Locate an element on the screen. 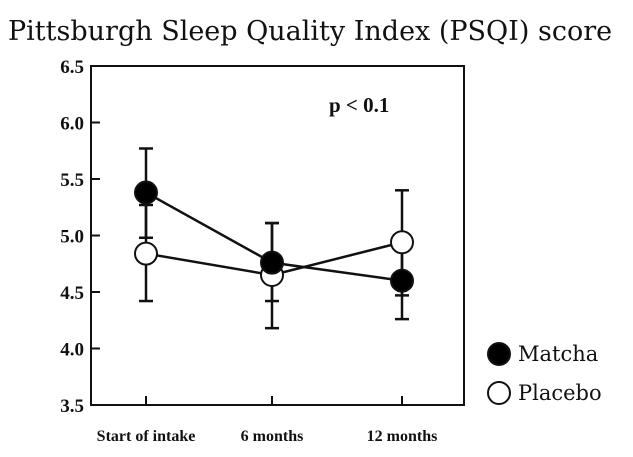 The image size is (633, 457). x-tick-label: Start of intake is located at coordinates (146, 436).